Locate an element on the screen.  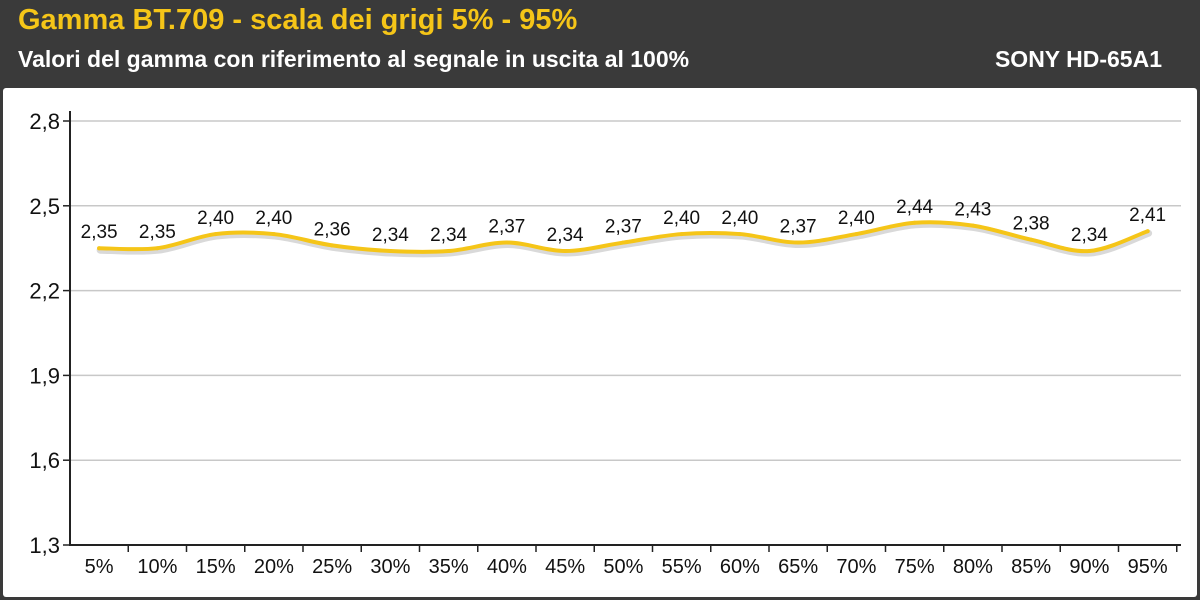
x-tick-label: 70% is located at coordinates (856, 567).